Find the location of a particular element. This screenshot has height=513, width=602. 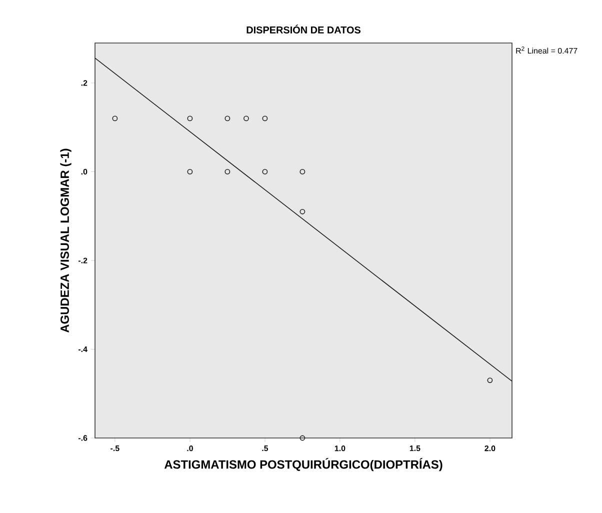

y-axis-title: AGUDEZA VISUAL LOGMAR (-1) is located at coordinates (66, 240).